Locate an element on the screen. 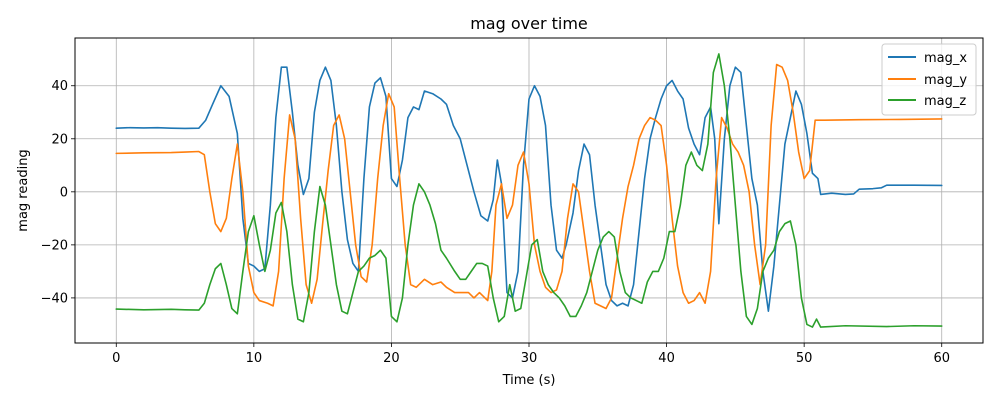 The width and height of the screenshot is (1000, 400). x-tick-label: 40 is located at coordinates (666, 358).